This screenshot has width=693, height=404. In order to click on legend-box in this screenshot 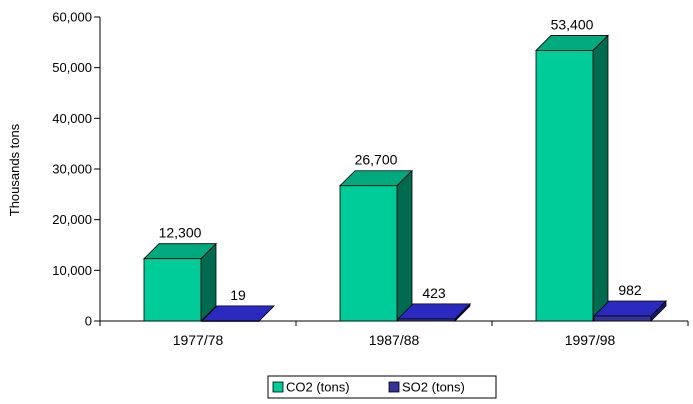, I will do `click(382, 387)`.